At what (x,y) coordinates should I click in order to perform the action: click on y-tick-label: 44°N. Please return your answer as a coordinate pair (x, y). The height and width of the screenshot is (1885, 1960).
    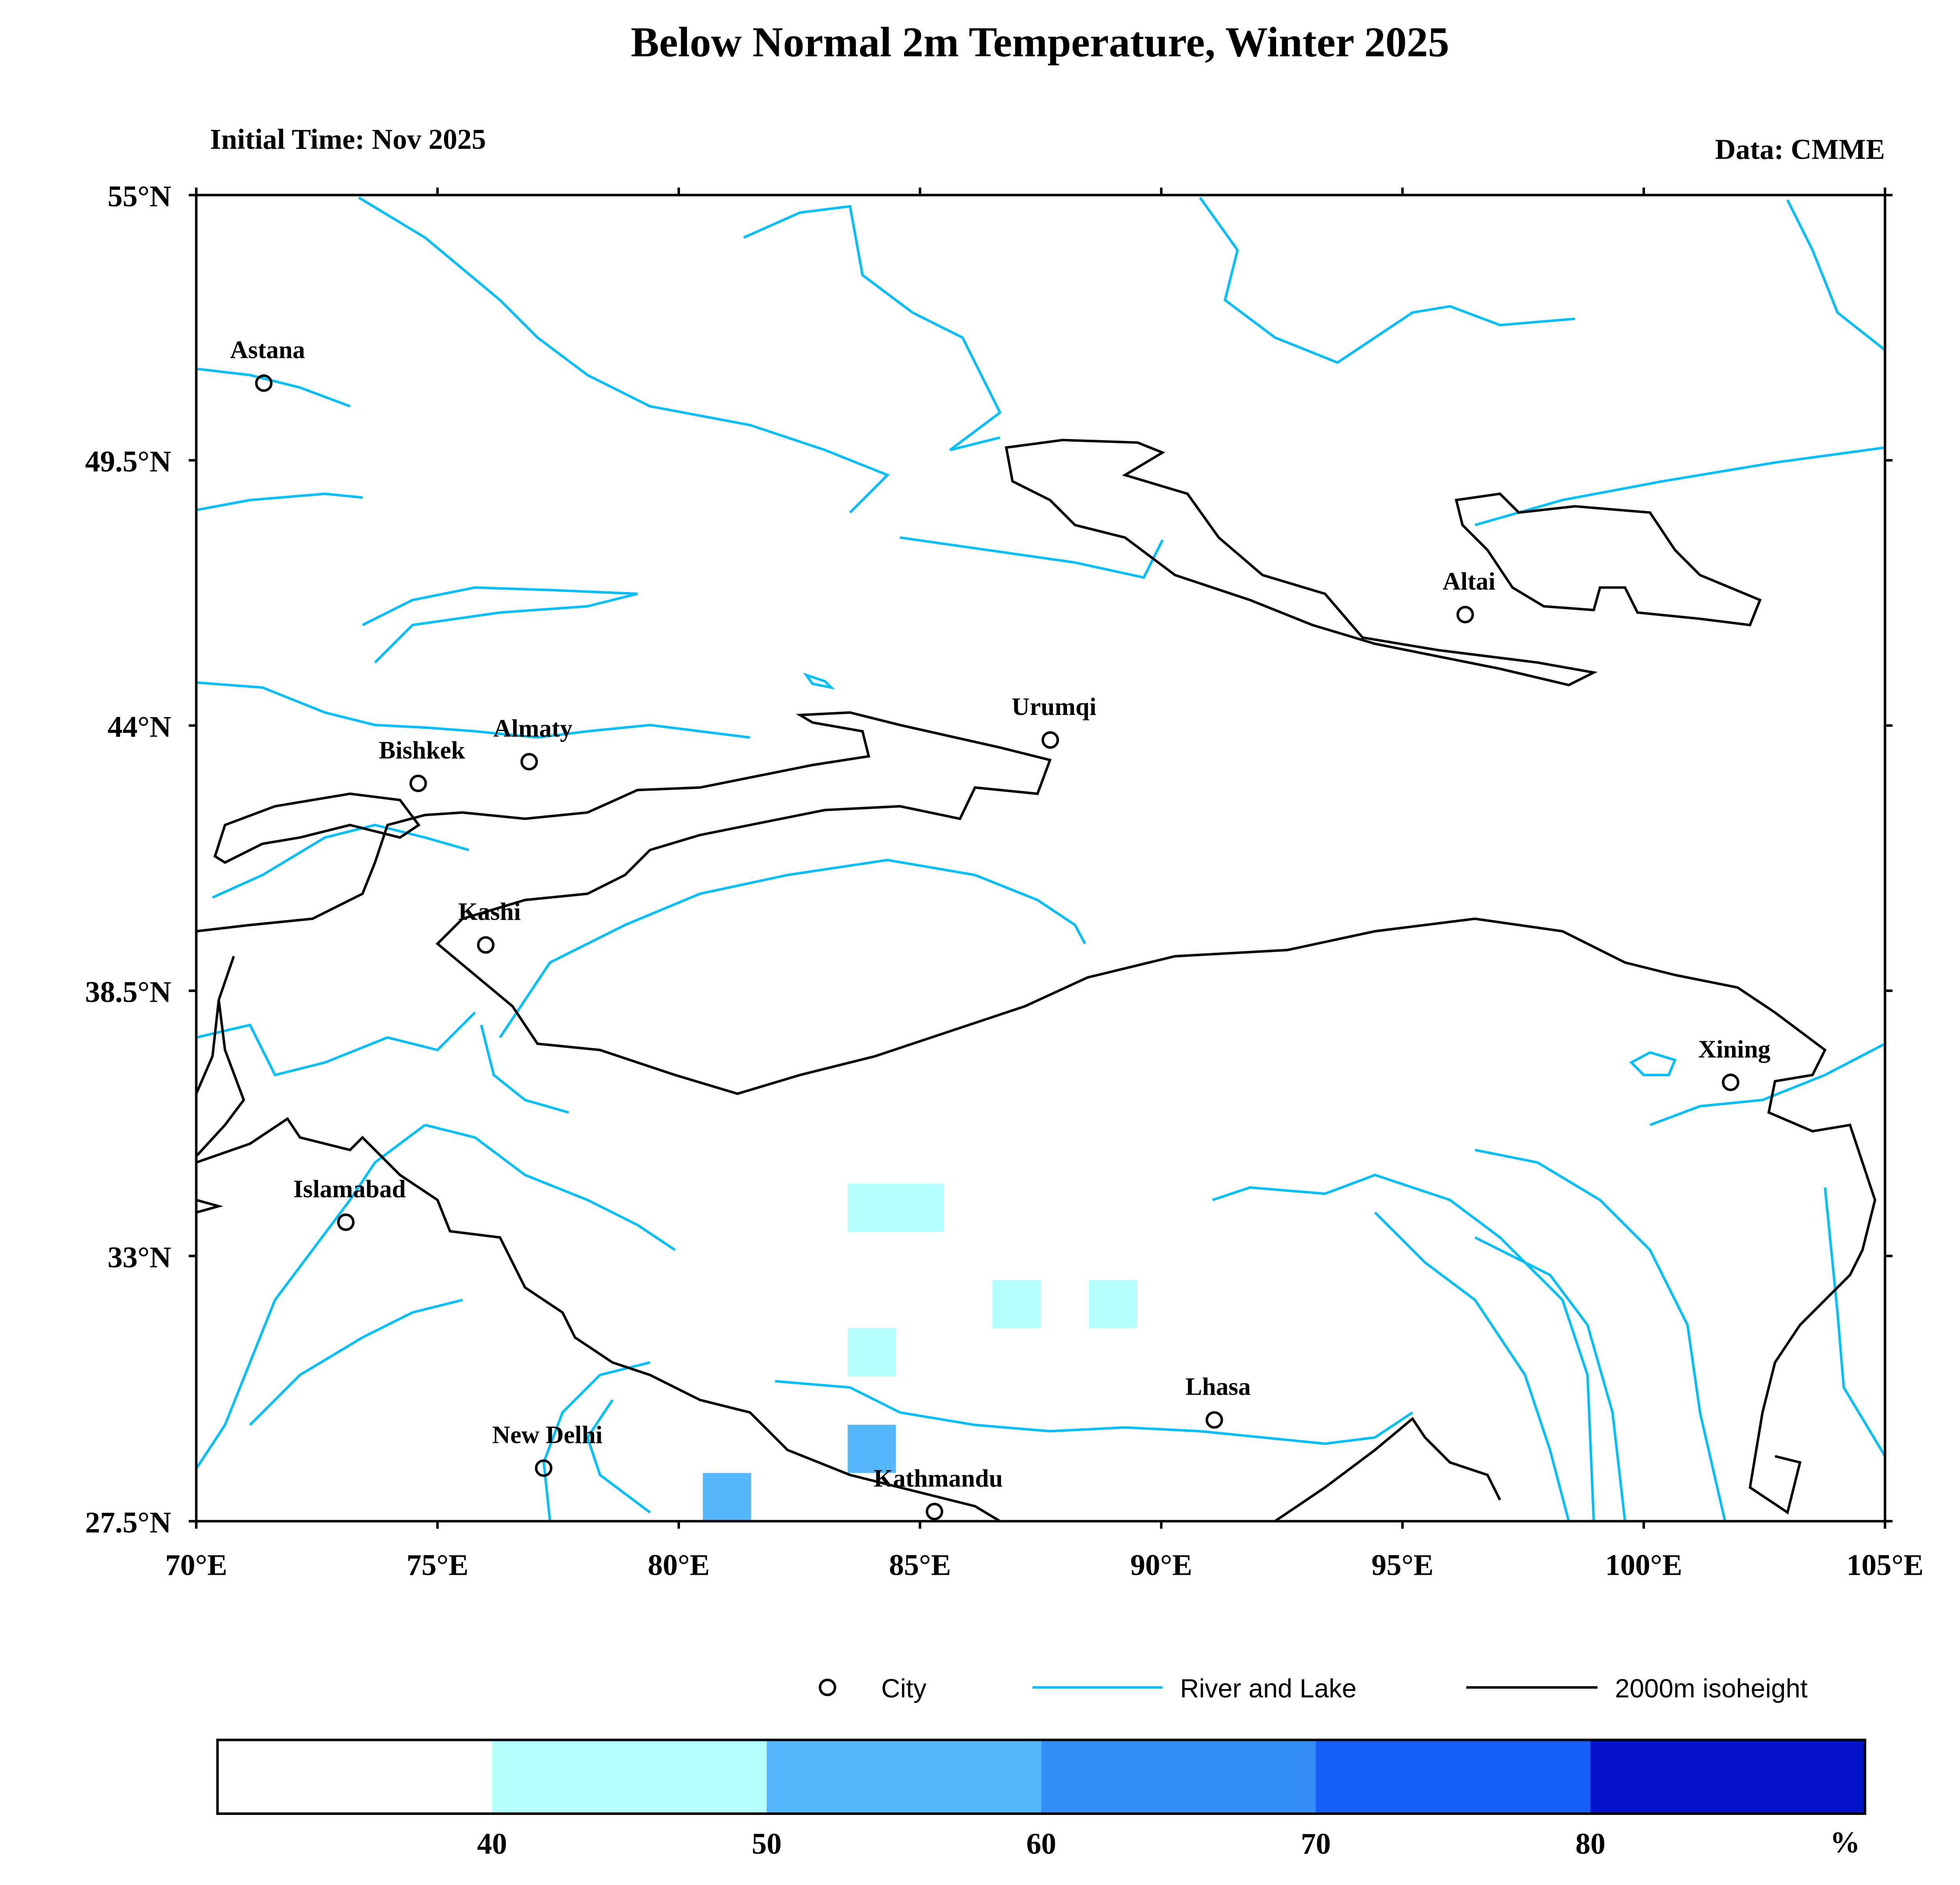
    Looking at the image, I should click on (139, 726).